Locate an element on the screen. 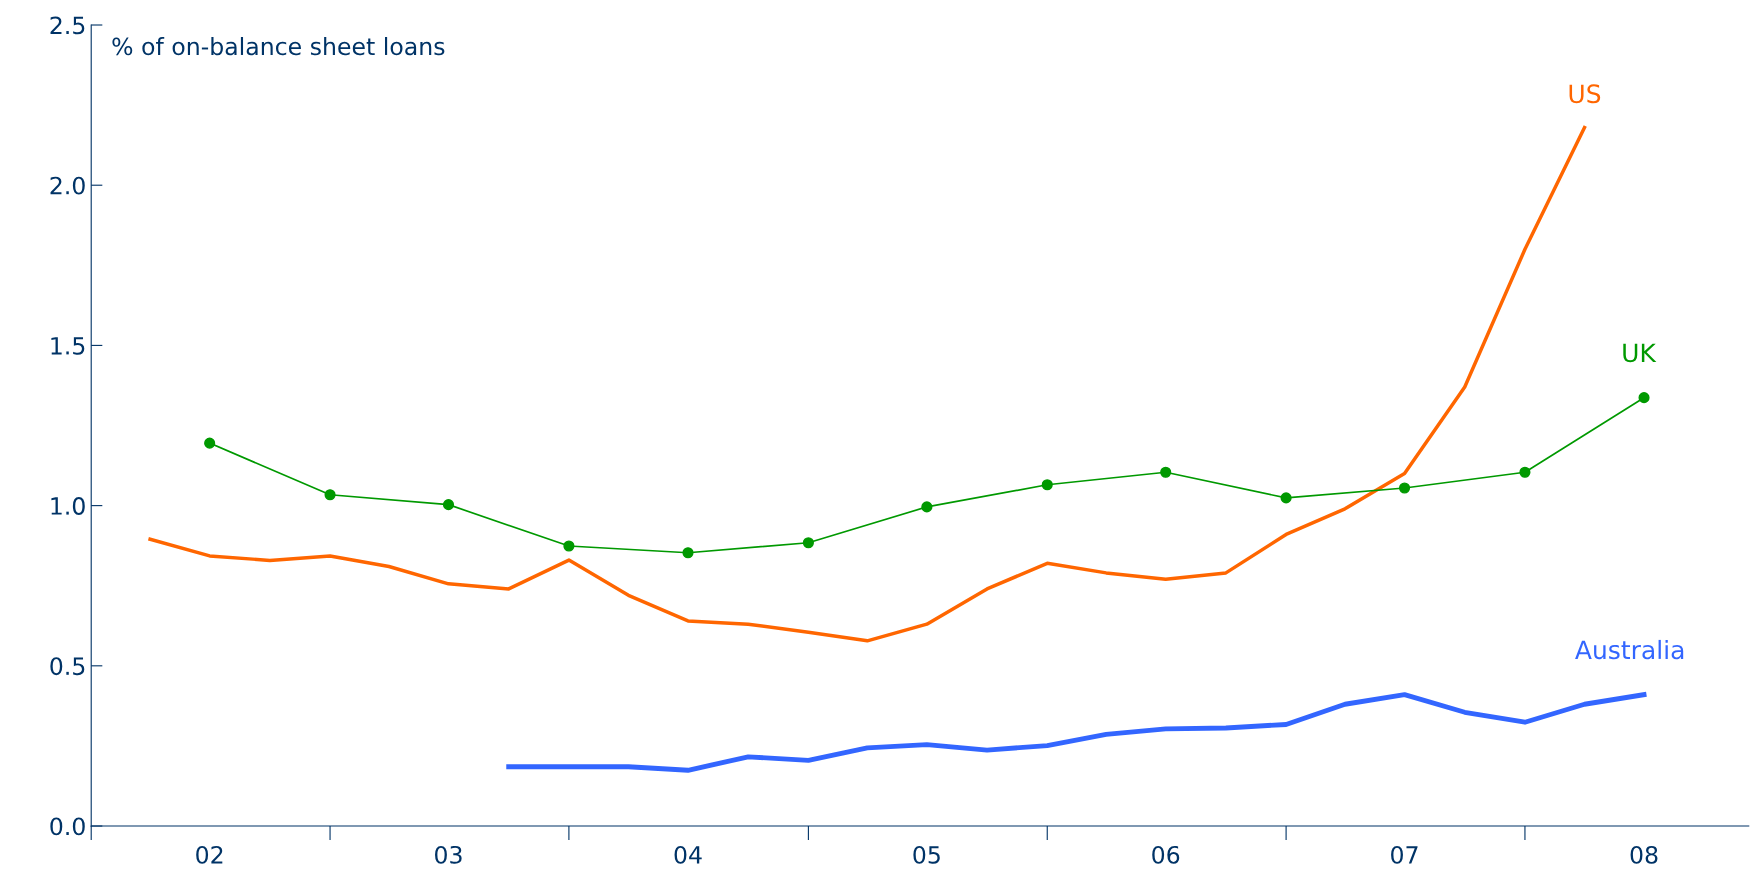 This screenshot has width=1754, height=893. y-axis-title: % of on-balance sheet loans is located at coordinates (278, 46).